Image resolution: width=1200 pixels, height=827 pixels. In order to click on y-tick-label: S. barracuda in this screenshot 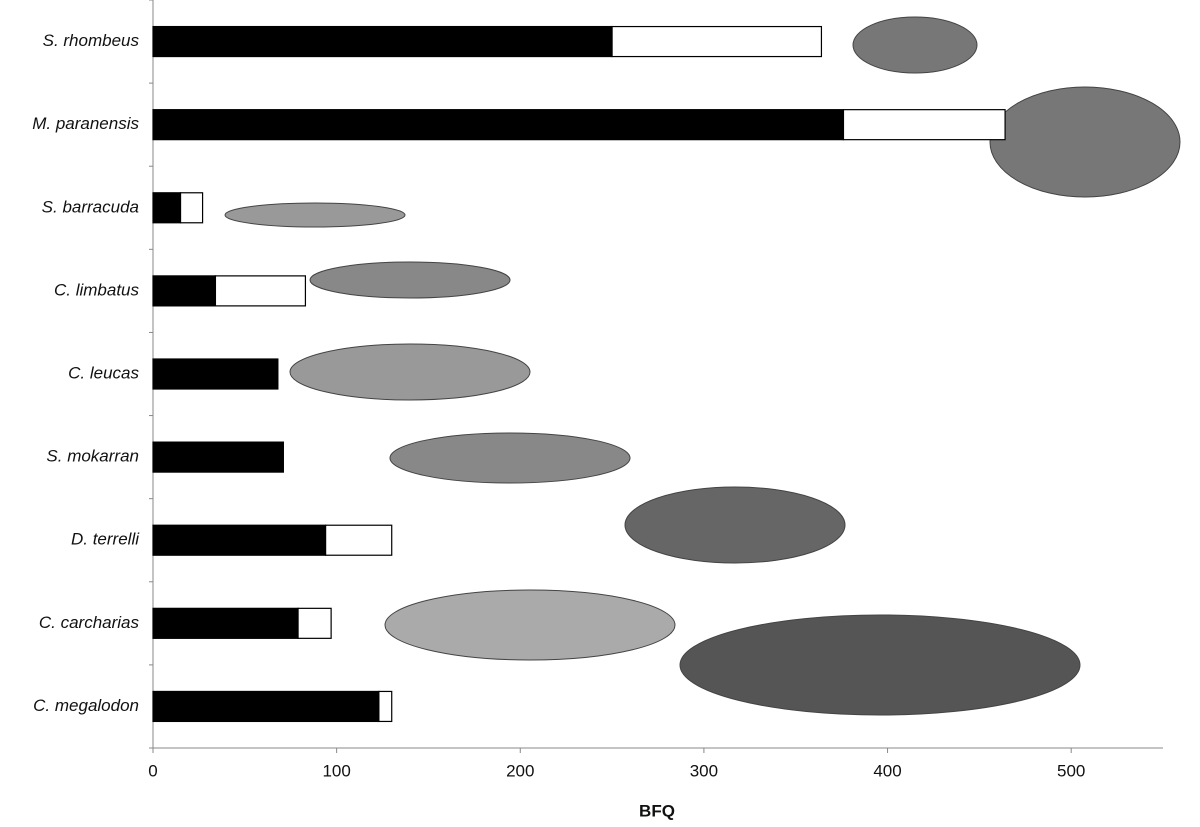, I will do `click(90, 206)`.